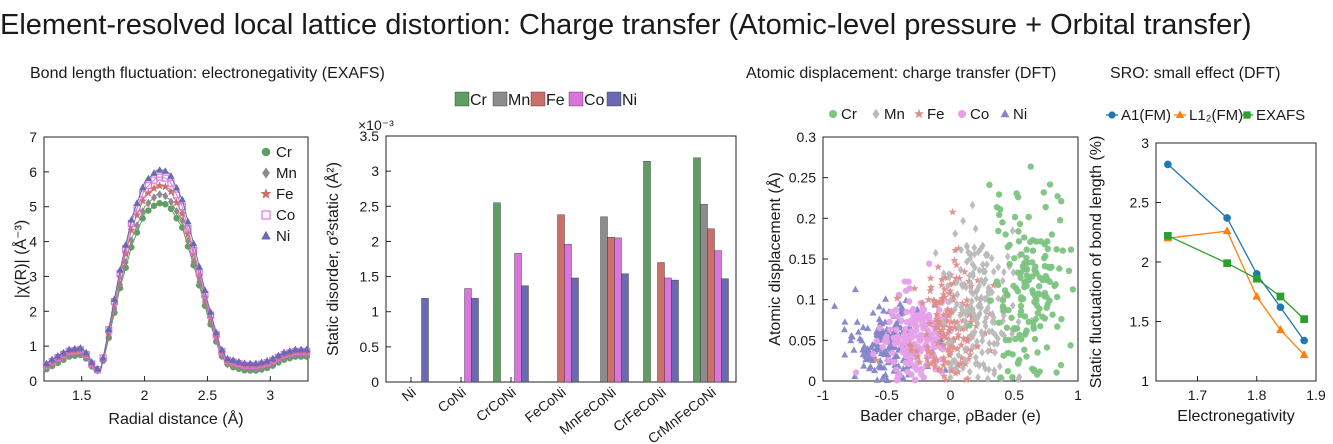 This screenshot has height=444, width=1333. Describe the element at coordinates (555, 100) in the screenshot. I see `panel-b-legend-label-fe: Fe` at that location.